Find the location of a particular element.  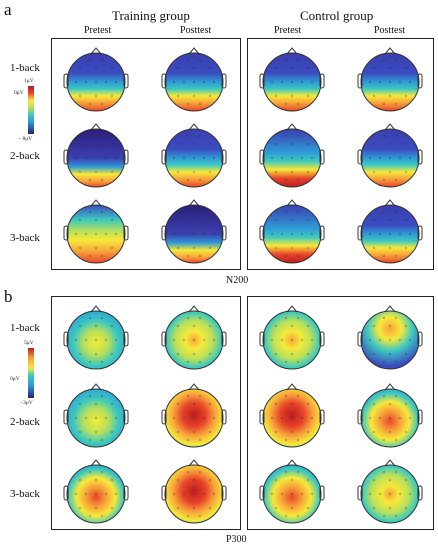

n200-topomap-training-pretest-3back is located at coordinates (96, 232).